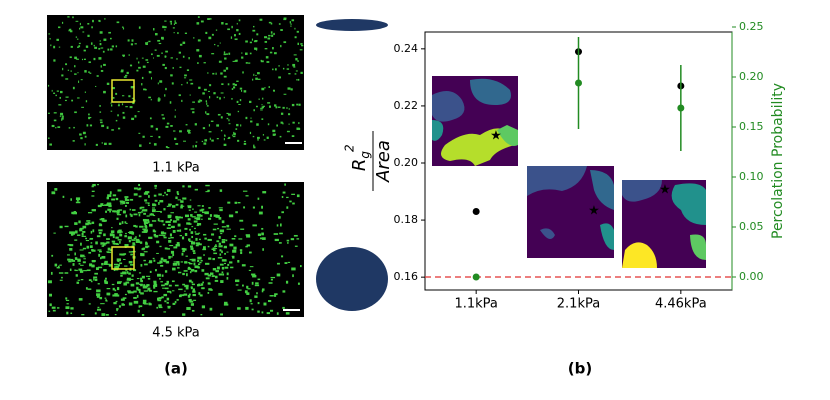  Describe the element at coordinates (383, 161) in the screenshot. I see `y-label-den: Area` at that location.